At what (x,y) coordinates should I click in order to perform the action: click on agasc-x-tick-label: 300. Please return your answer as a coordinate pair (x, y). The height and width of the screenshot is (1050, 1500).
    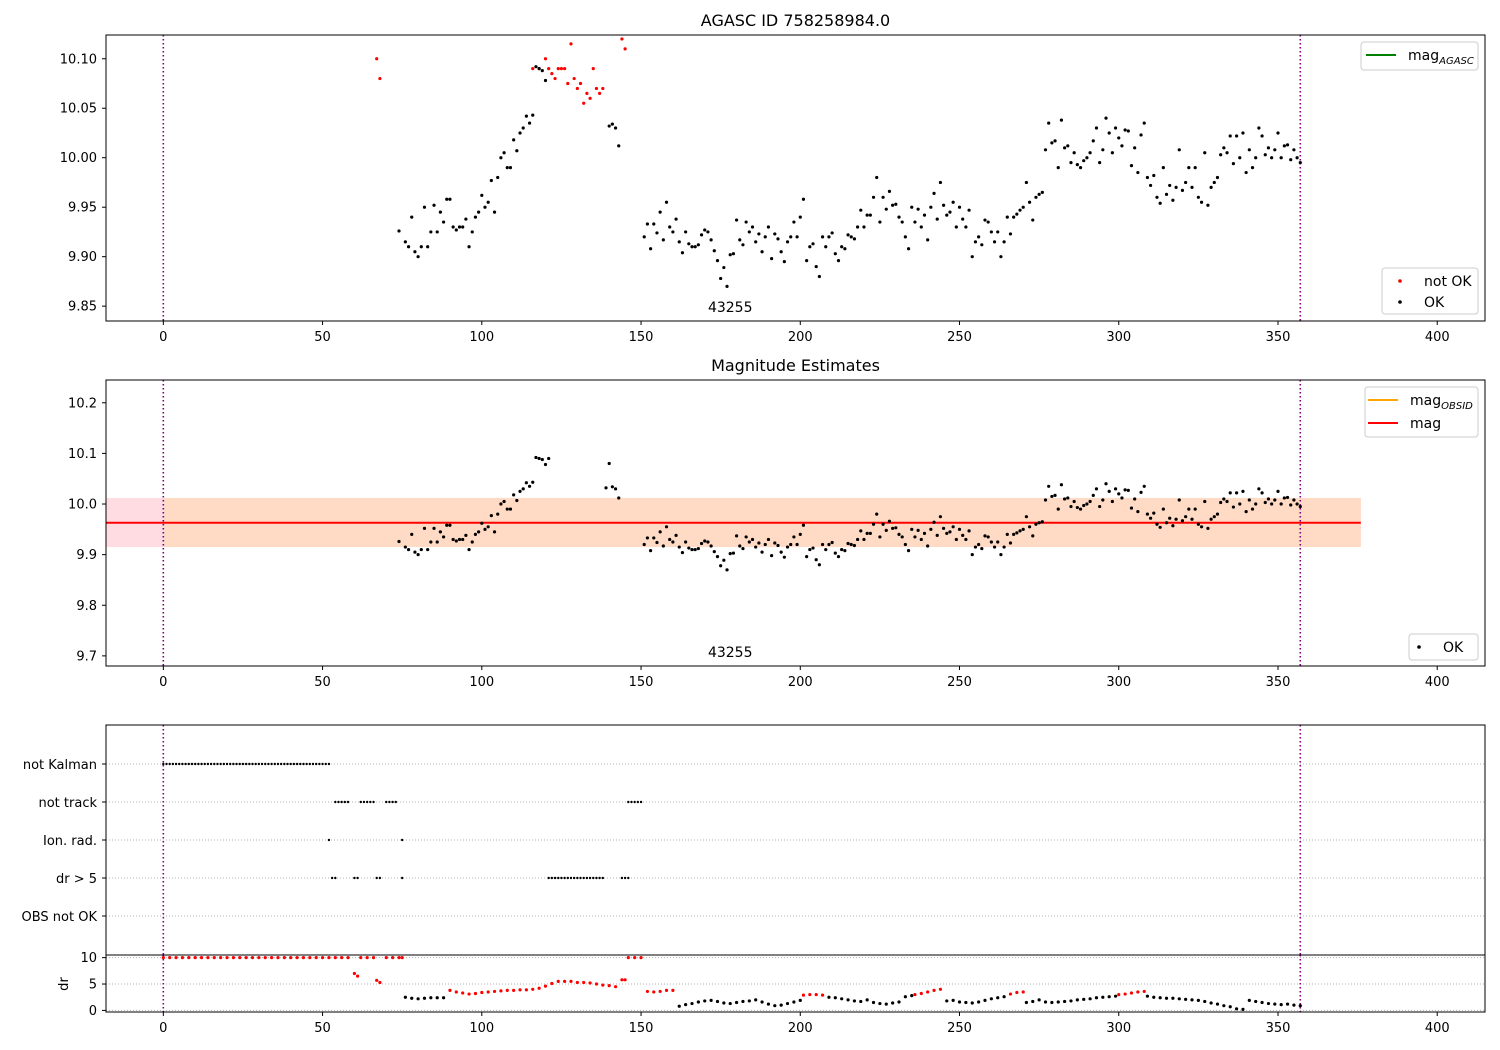
    Looking at the image, I should click on (1118, 337).